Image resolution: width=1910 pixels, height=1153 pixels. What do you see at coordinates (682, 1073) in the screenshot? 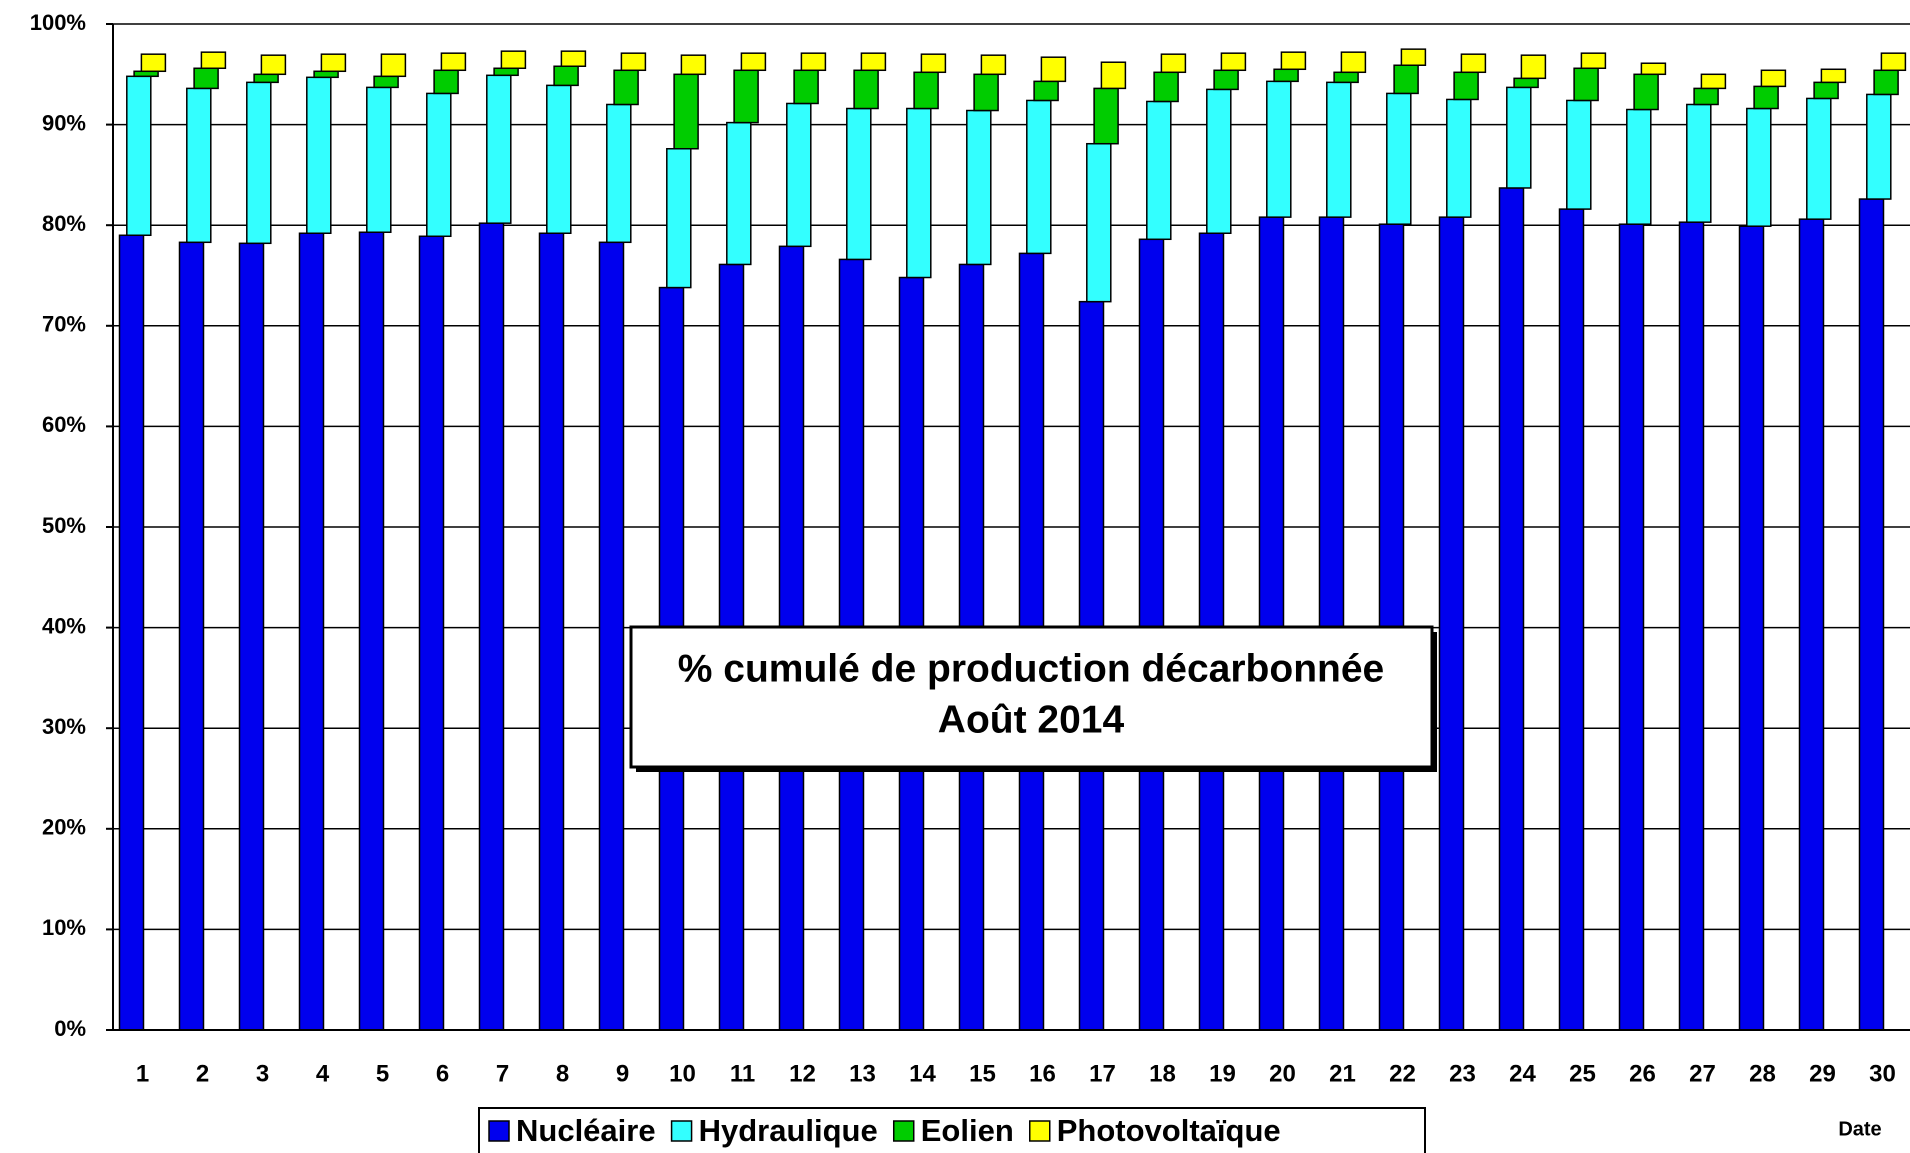
I see `x-tick-label: 10` at bounding box center [682, 1073].